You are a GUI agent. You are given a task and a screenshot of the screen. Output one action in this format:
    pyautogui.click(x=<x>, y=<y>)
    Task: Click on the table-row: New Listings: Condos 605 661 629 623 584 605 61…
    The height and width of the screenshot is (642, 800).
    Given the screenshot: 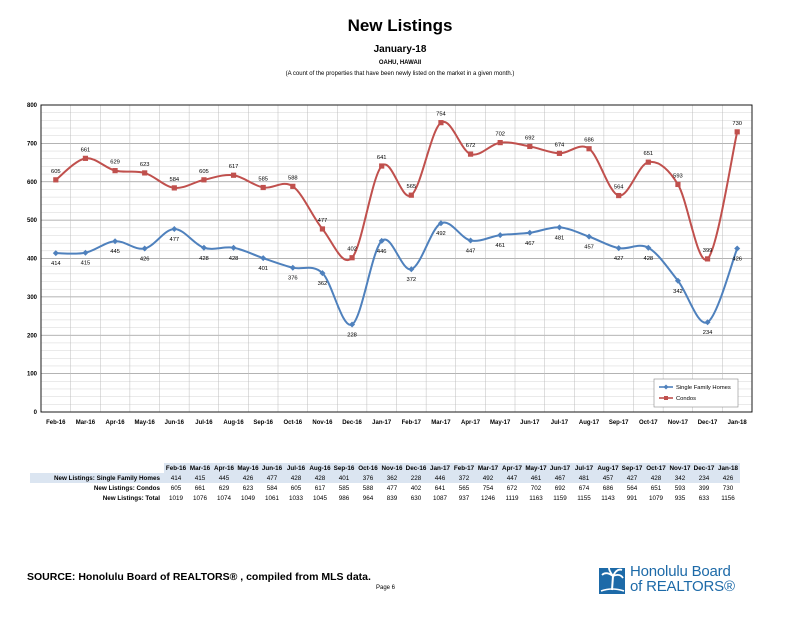 What is the action you would take?
    pyautogui.click(x=385, y=488)
    